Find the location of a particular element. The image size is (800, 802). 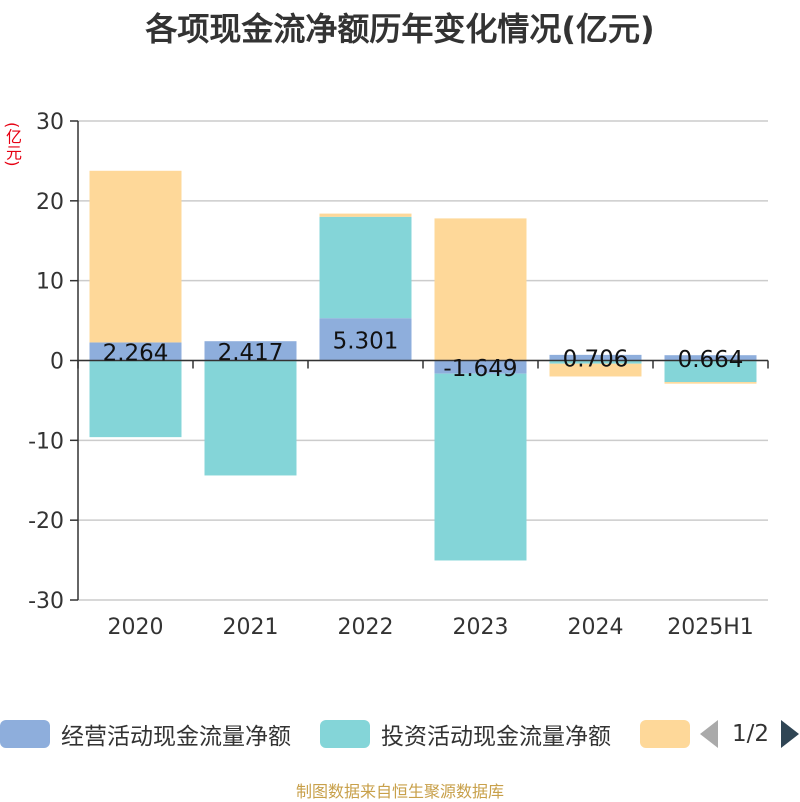

data-source-note: 制图数据来自恒生聚源数据库 is located at coordinates (399, 791).